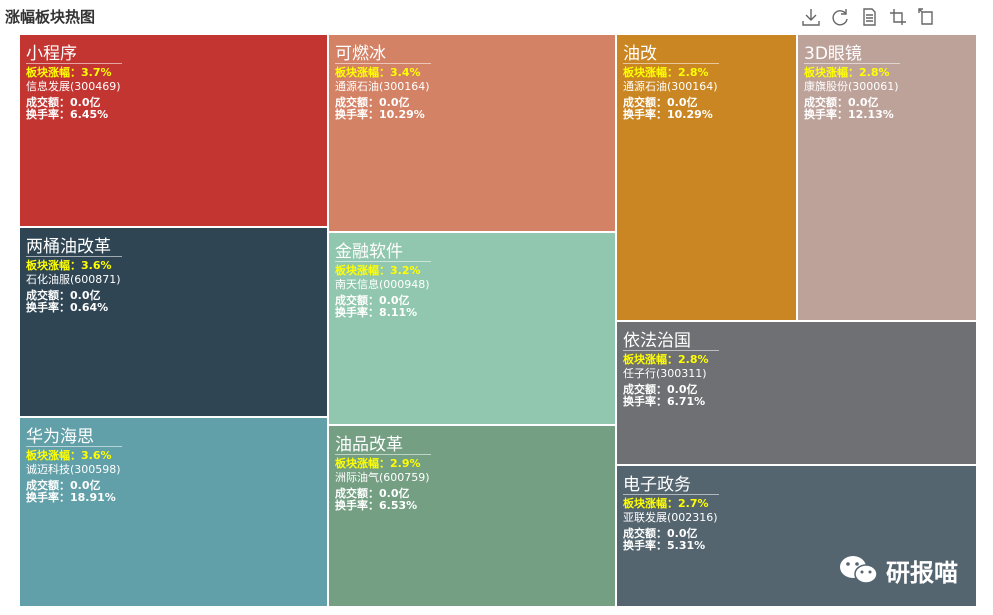 The image size is (993, 615). Describe the element at coordinates (369, 445) in the screenshot. I see `tile-sector-name: 油品改革` at that location.